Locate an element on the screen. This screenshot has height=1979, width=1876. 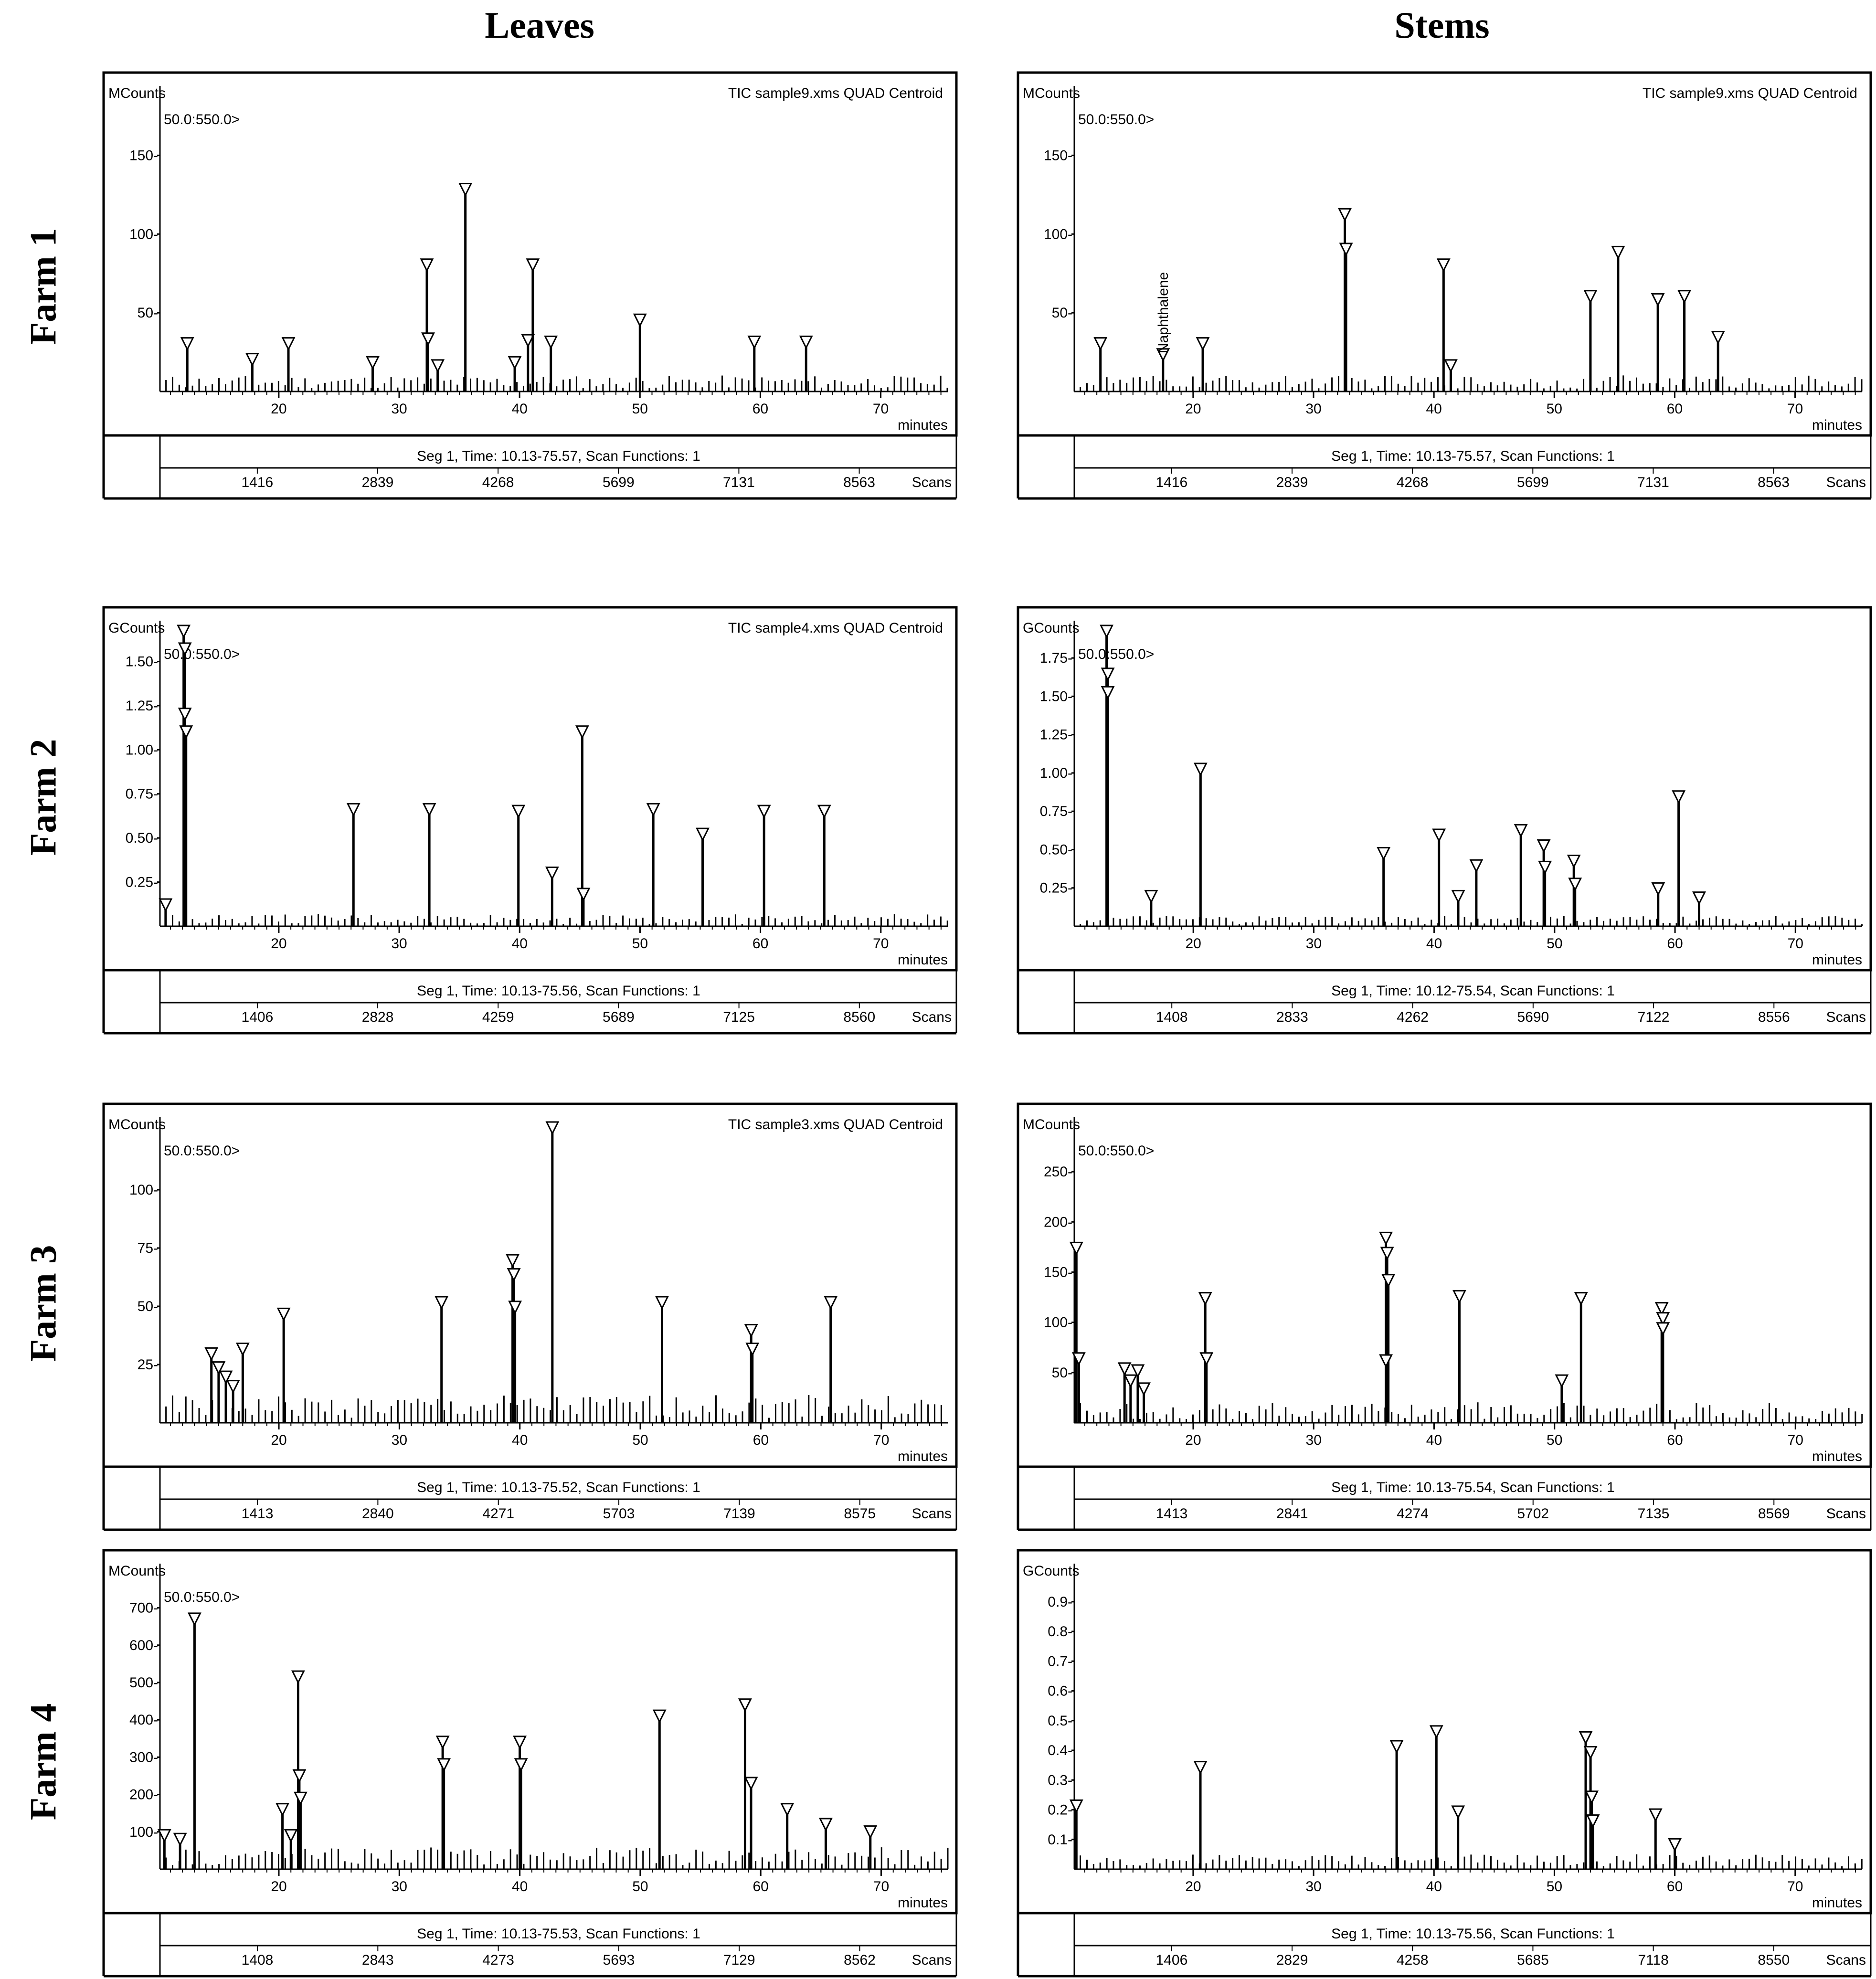
scan-label: 2841 is located at coordinates (1292, 1514).